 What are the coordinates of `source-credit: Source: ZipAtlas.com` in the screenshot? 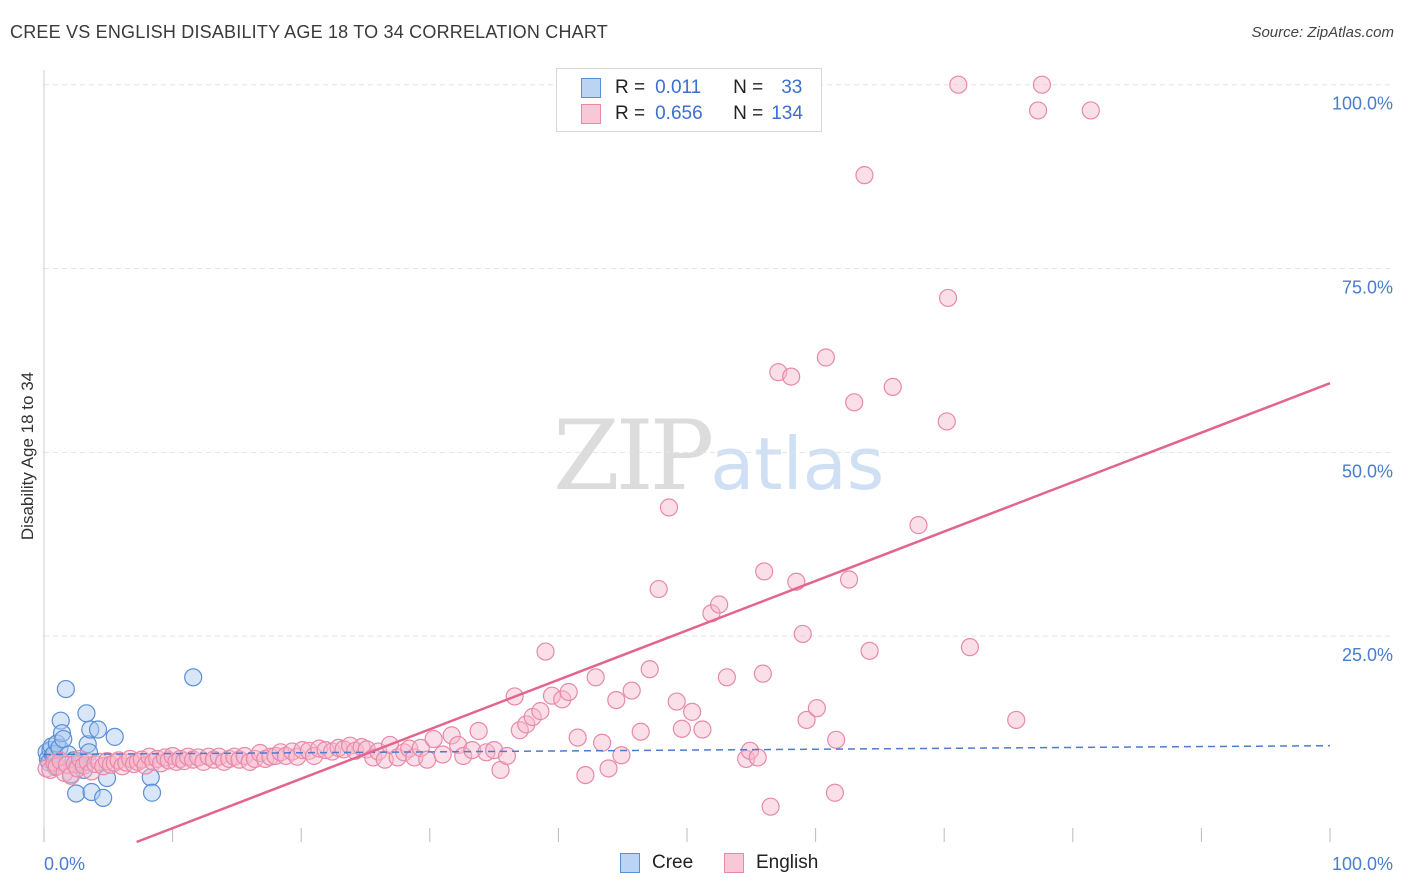 It's located at (1322, 32).